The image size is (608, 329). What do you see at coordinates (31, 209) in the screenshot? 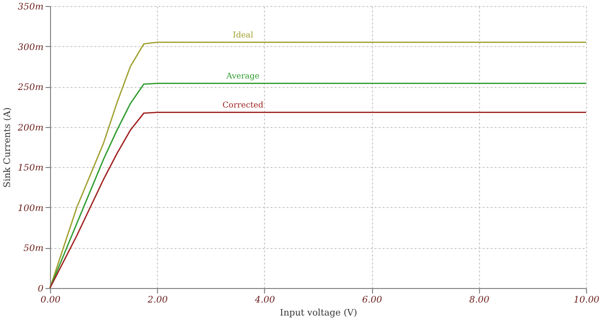
I see `y-tick-label: 100m` at bounding box center [31, 209].